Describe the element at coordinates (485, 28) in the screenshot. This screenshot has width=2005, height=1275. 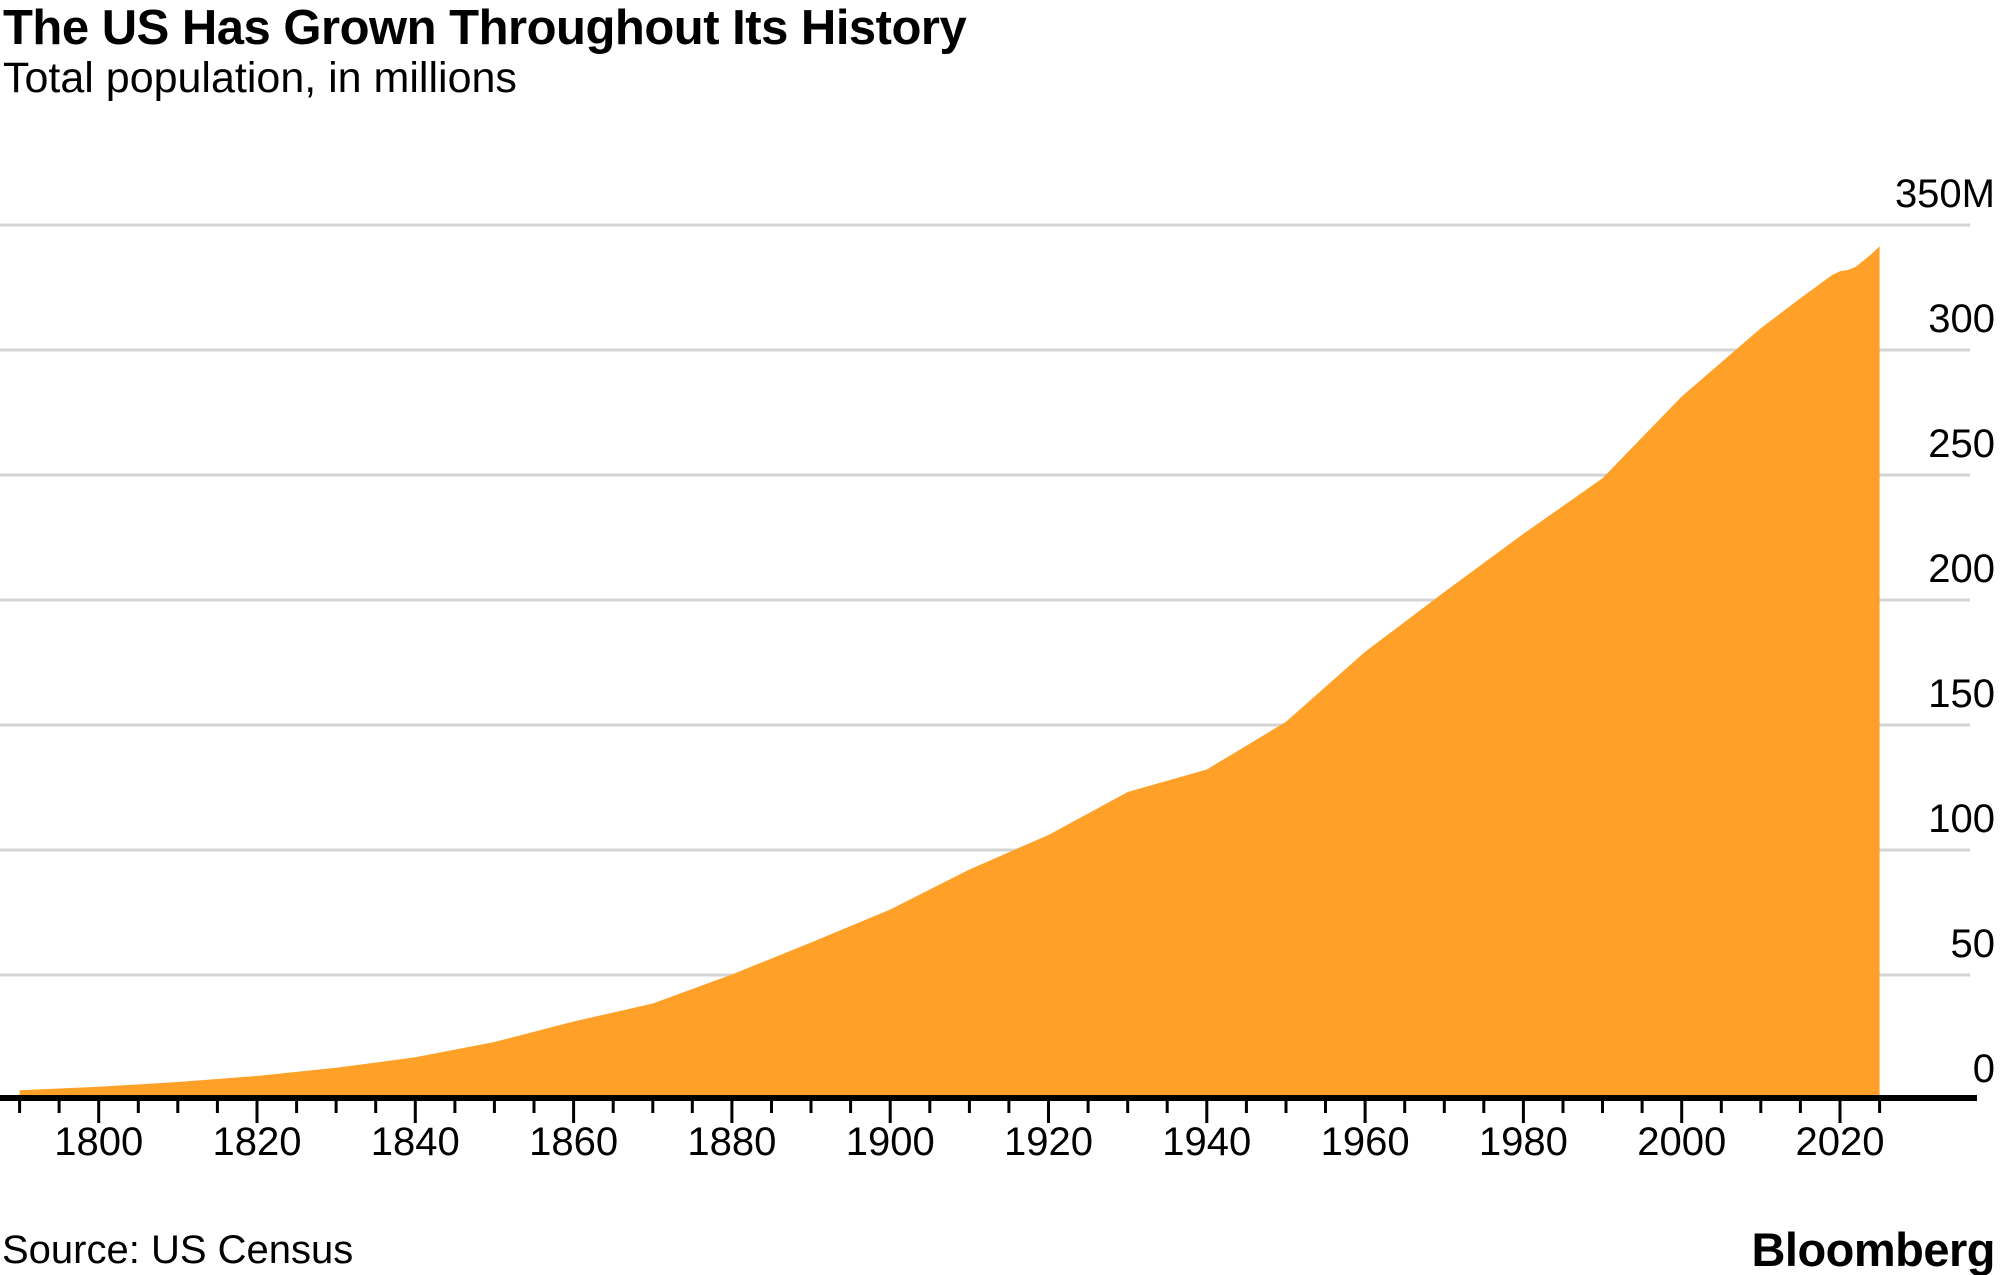
I see `chart-title: The US Has Grown Throughout Its History` at that location.